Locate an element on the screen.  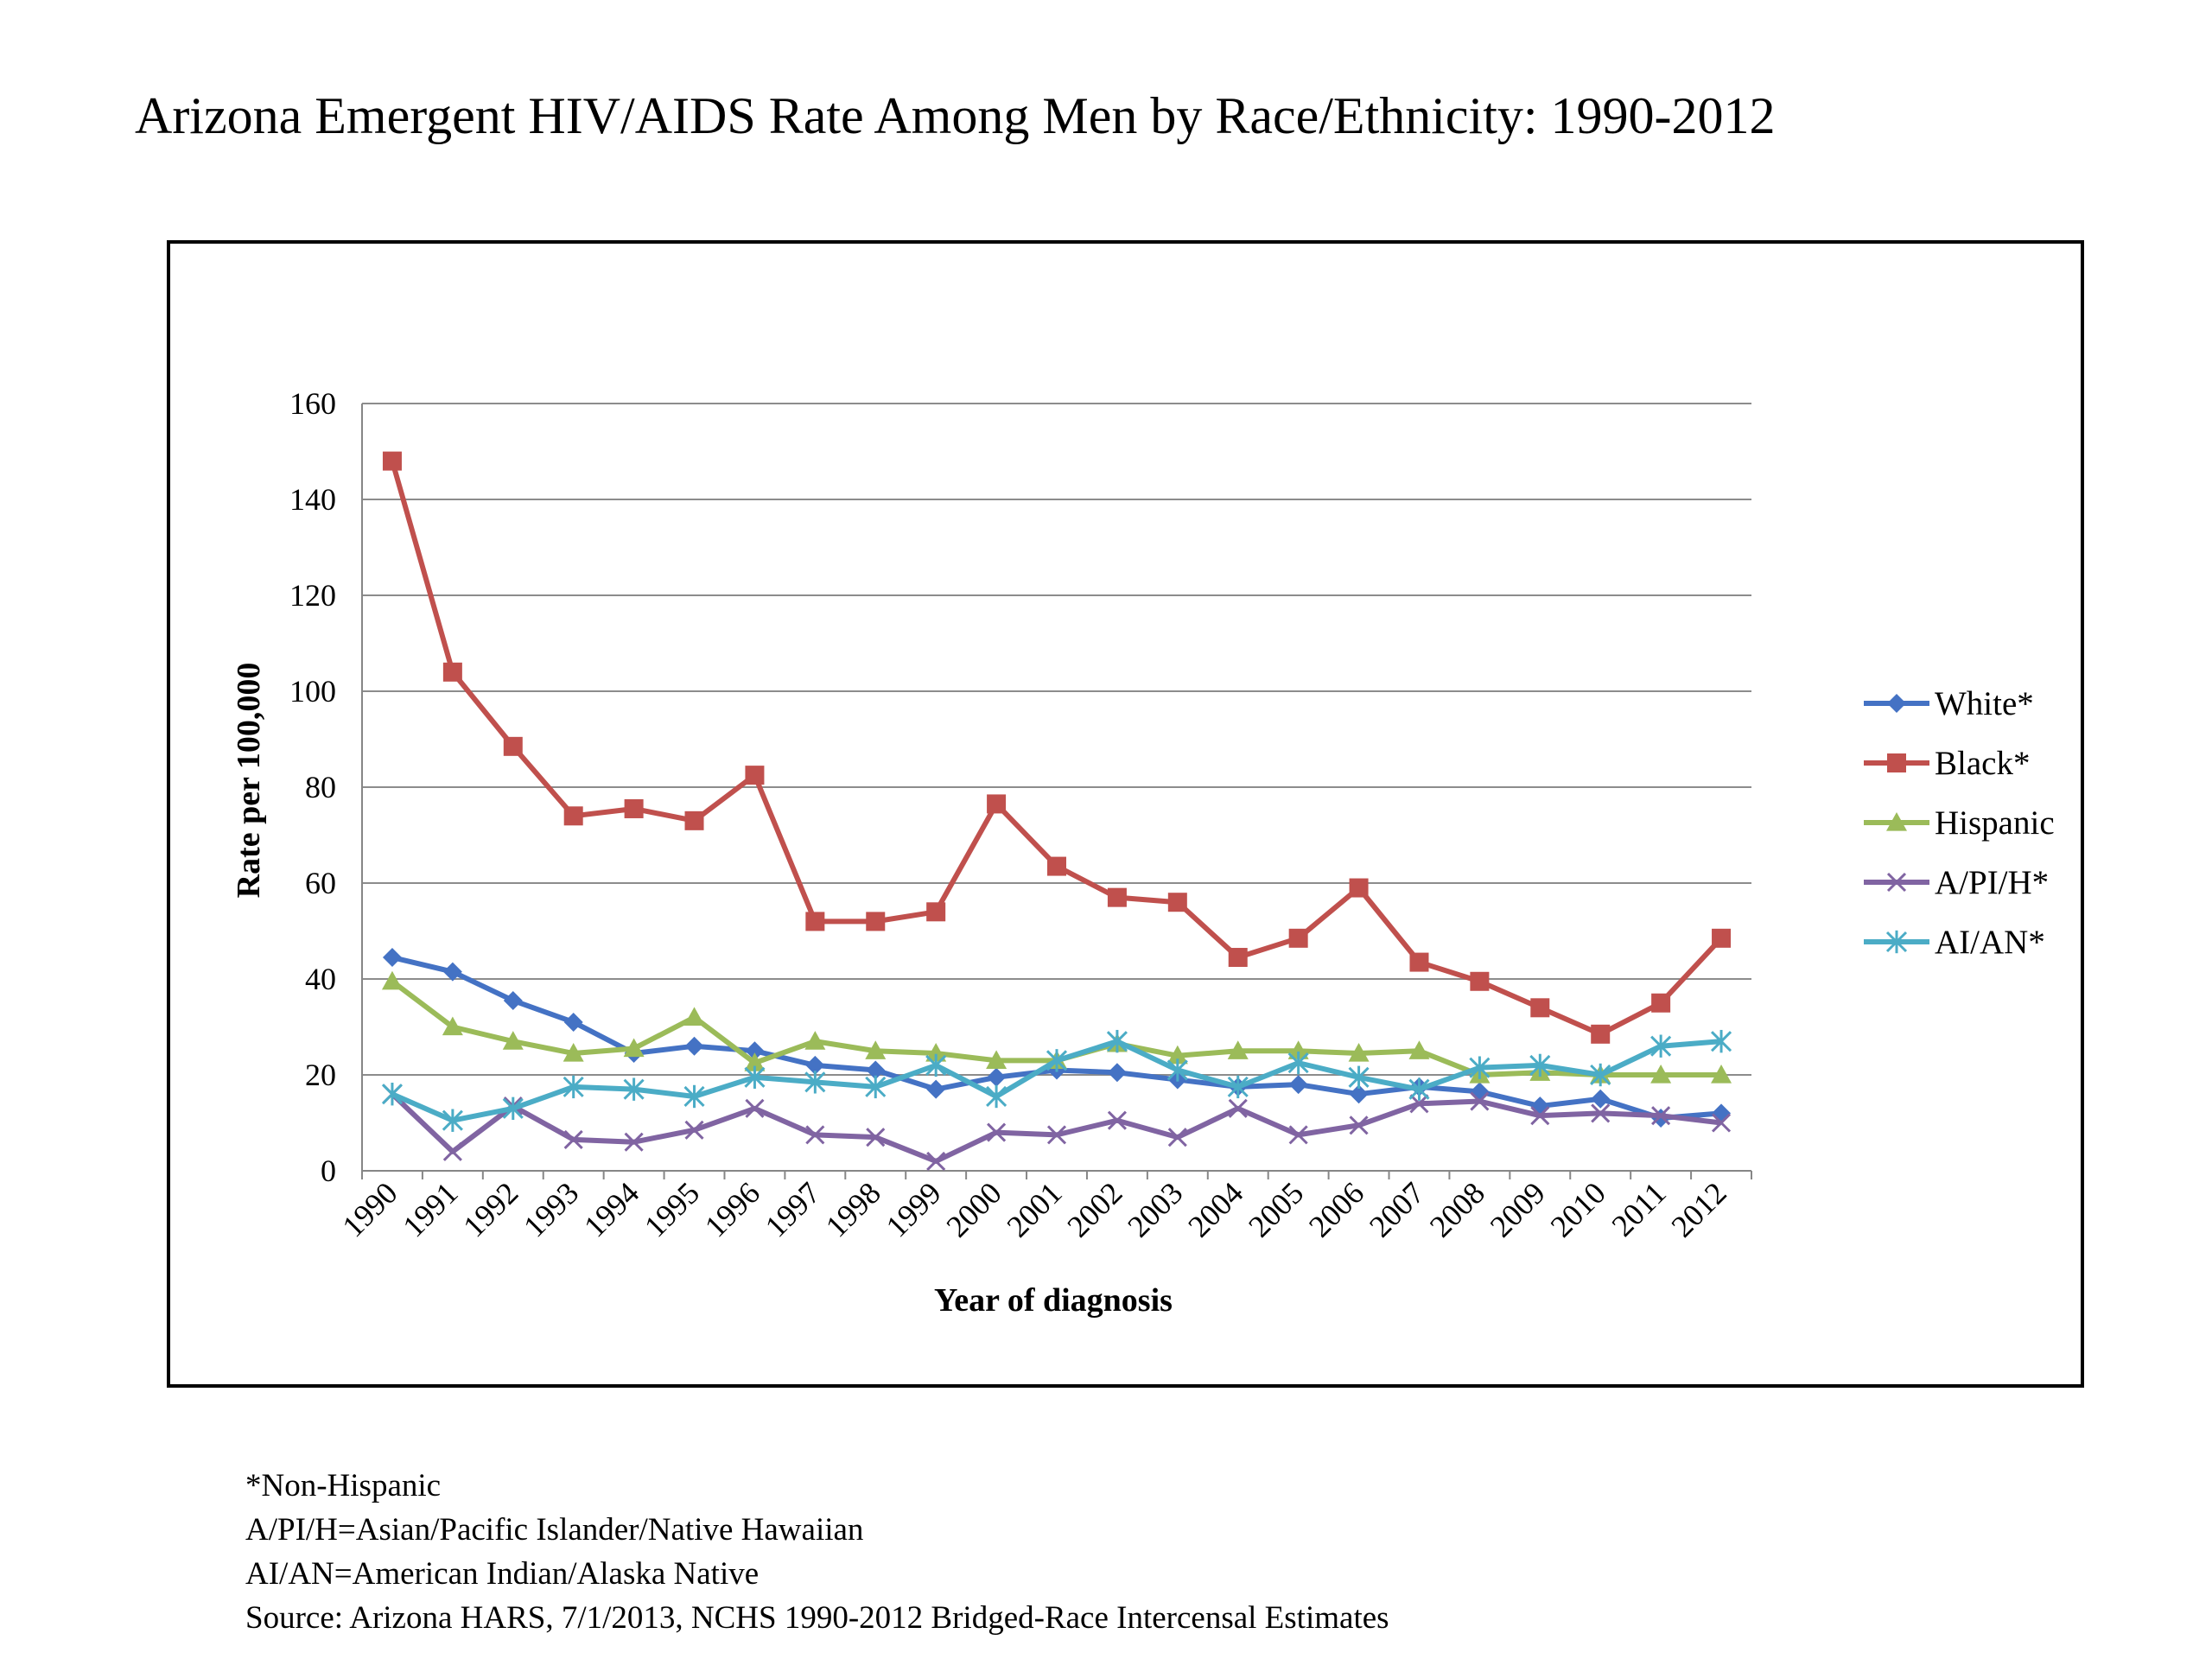
data-point-black-2012 is located at coordinates (1722, 938).